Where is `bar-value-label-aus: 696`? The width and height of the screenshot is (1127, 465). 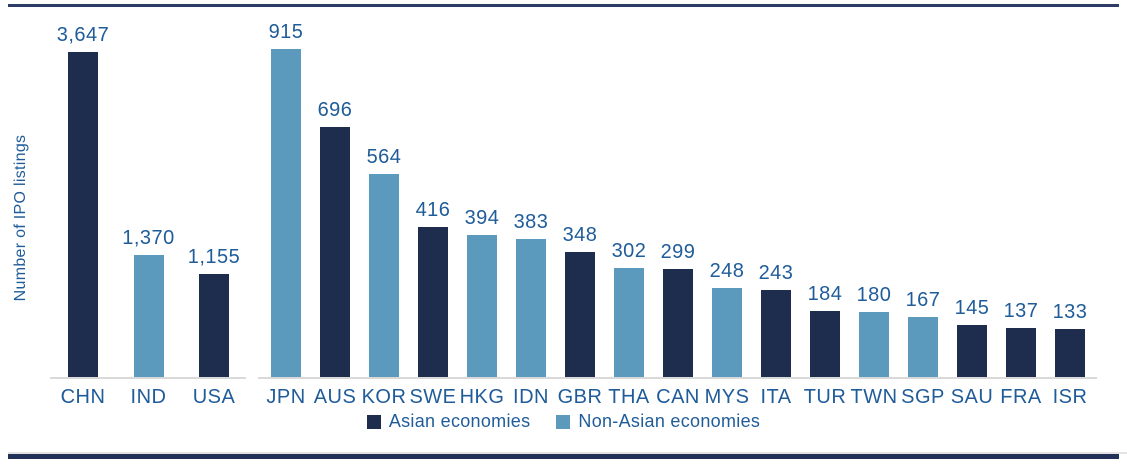
bar-value-label-aus: 696 is located at coordinates (335, 110).